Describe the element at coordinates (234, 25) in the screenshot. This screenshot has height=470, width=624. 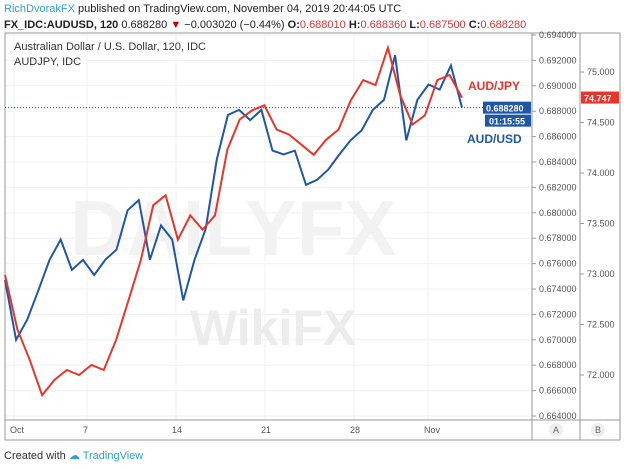
I see `change: −0.003020 (−0.44%)` at that location.